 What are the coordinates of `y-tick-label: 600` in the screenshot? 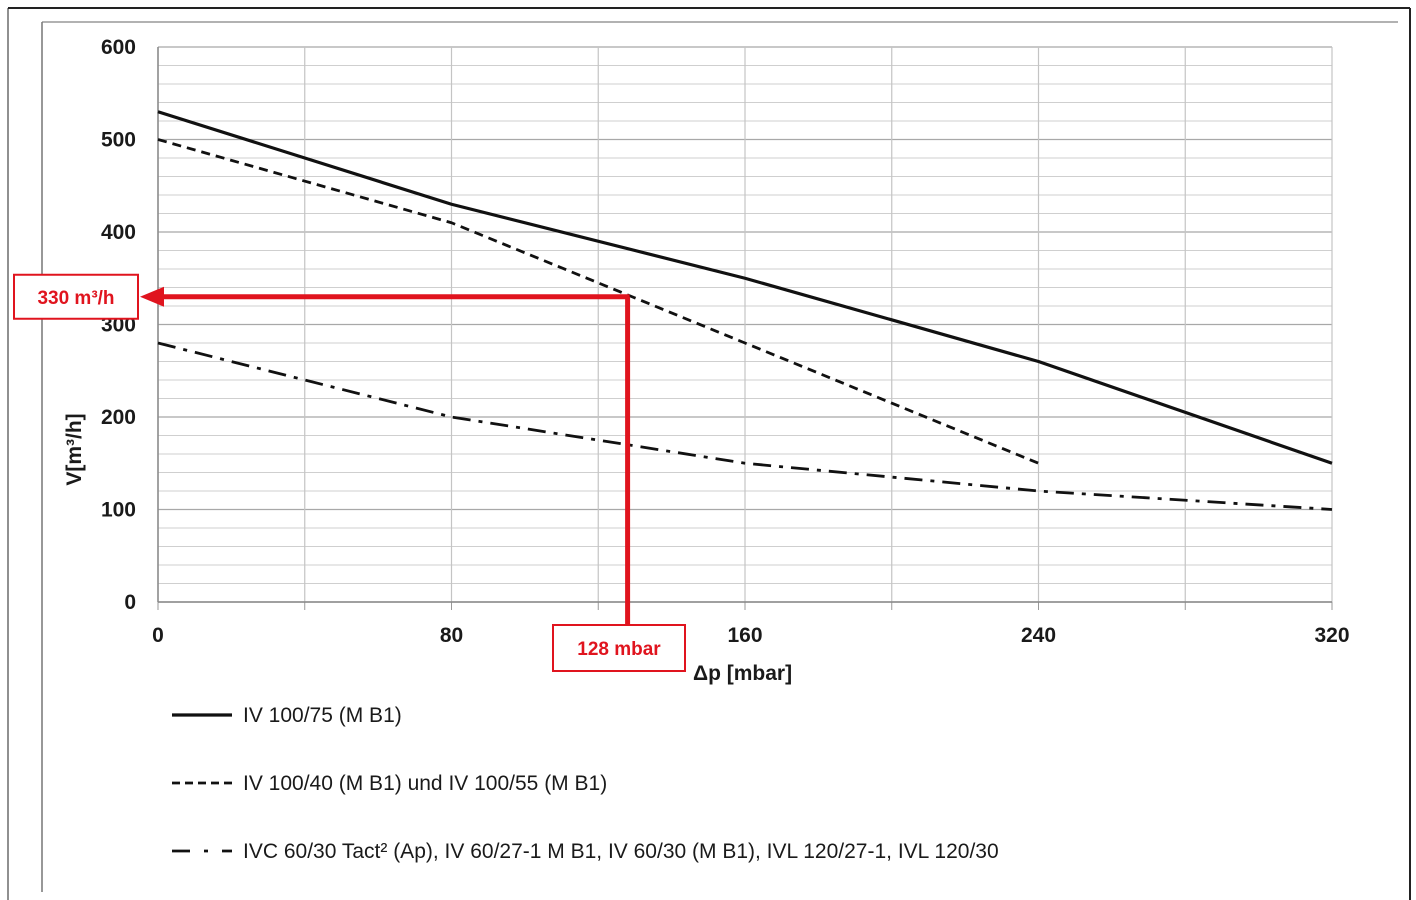 It's located at (118, 47).